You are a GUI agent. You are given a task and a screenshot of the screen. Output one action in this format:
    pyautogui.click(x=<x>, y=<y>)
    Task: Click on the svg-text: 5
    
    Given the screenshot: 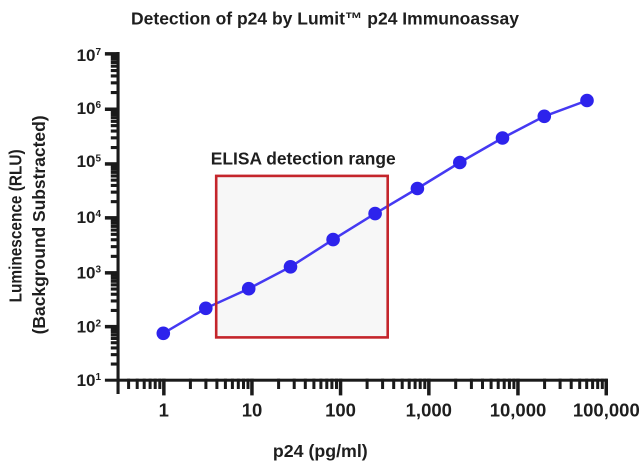 What is the action you would take?
    pyautogui.click(x=99, y=158)
    